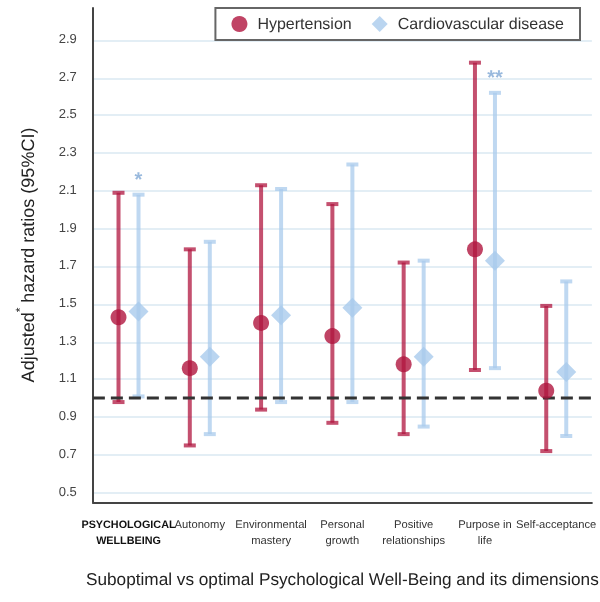 The height and width of the screenshot is (602, 600). I want to click on x-axis-title: Suboptimal vs optimal Psychological Well-Being and its dimensions, so click(342, 579).